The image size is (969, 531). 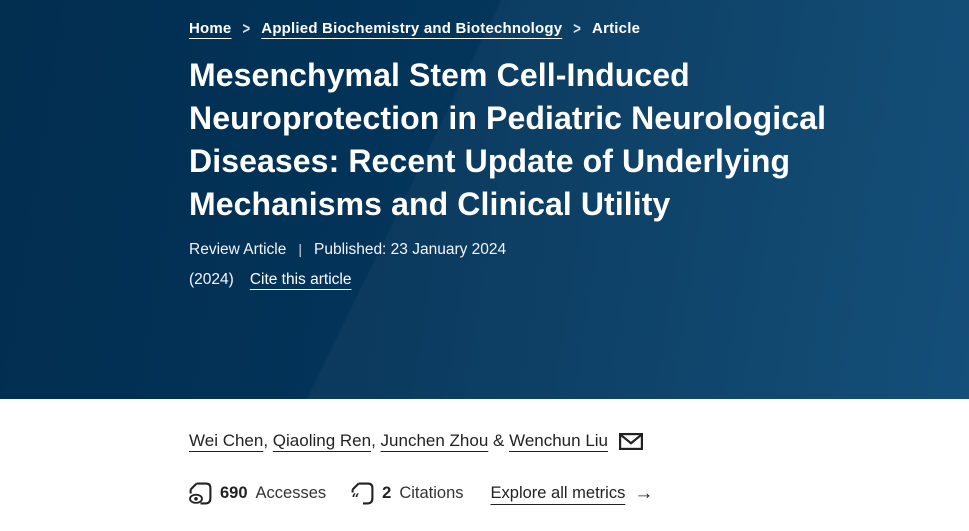 I want to click on breadcrumb-item-journal: Applied Biochemistry and Biotechnology, so click(x=412, y=28).